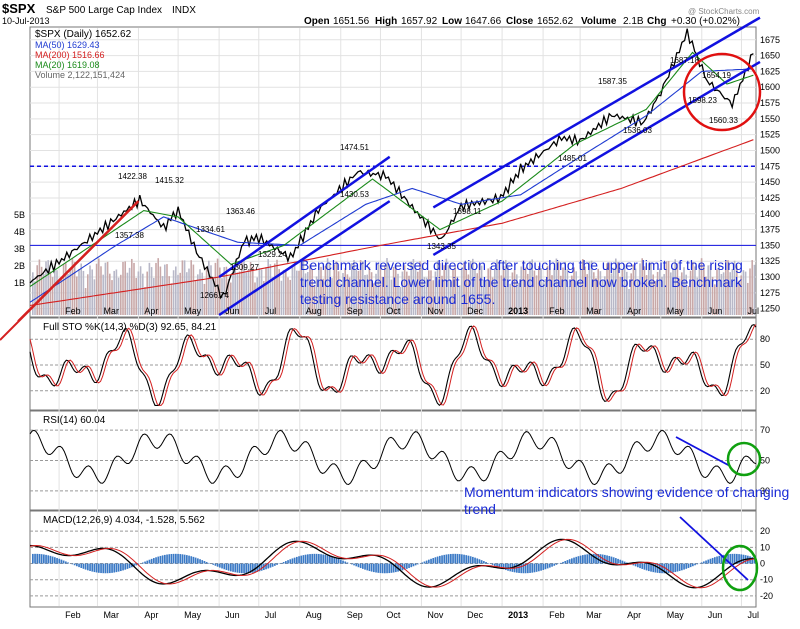 The width and height of the screenshot is (800, 629). Describe the element at coordinates (637, 130) in the screenshot. I see `price-label: 1536.03` at that location.